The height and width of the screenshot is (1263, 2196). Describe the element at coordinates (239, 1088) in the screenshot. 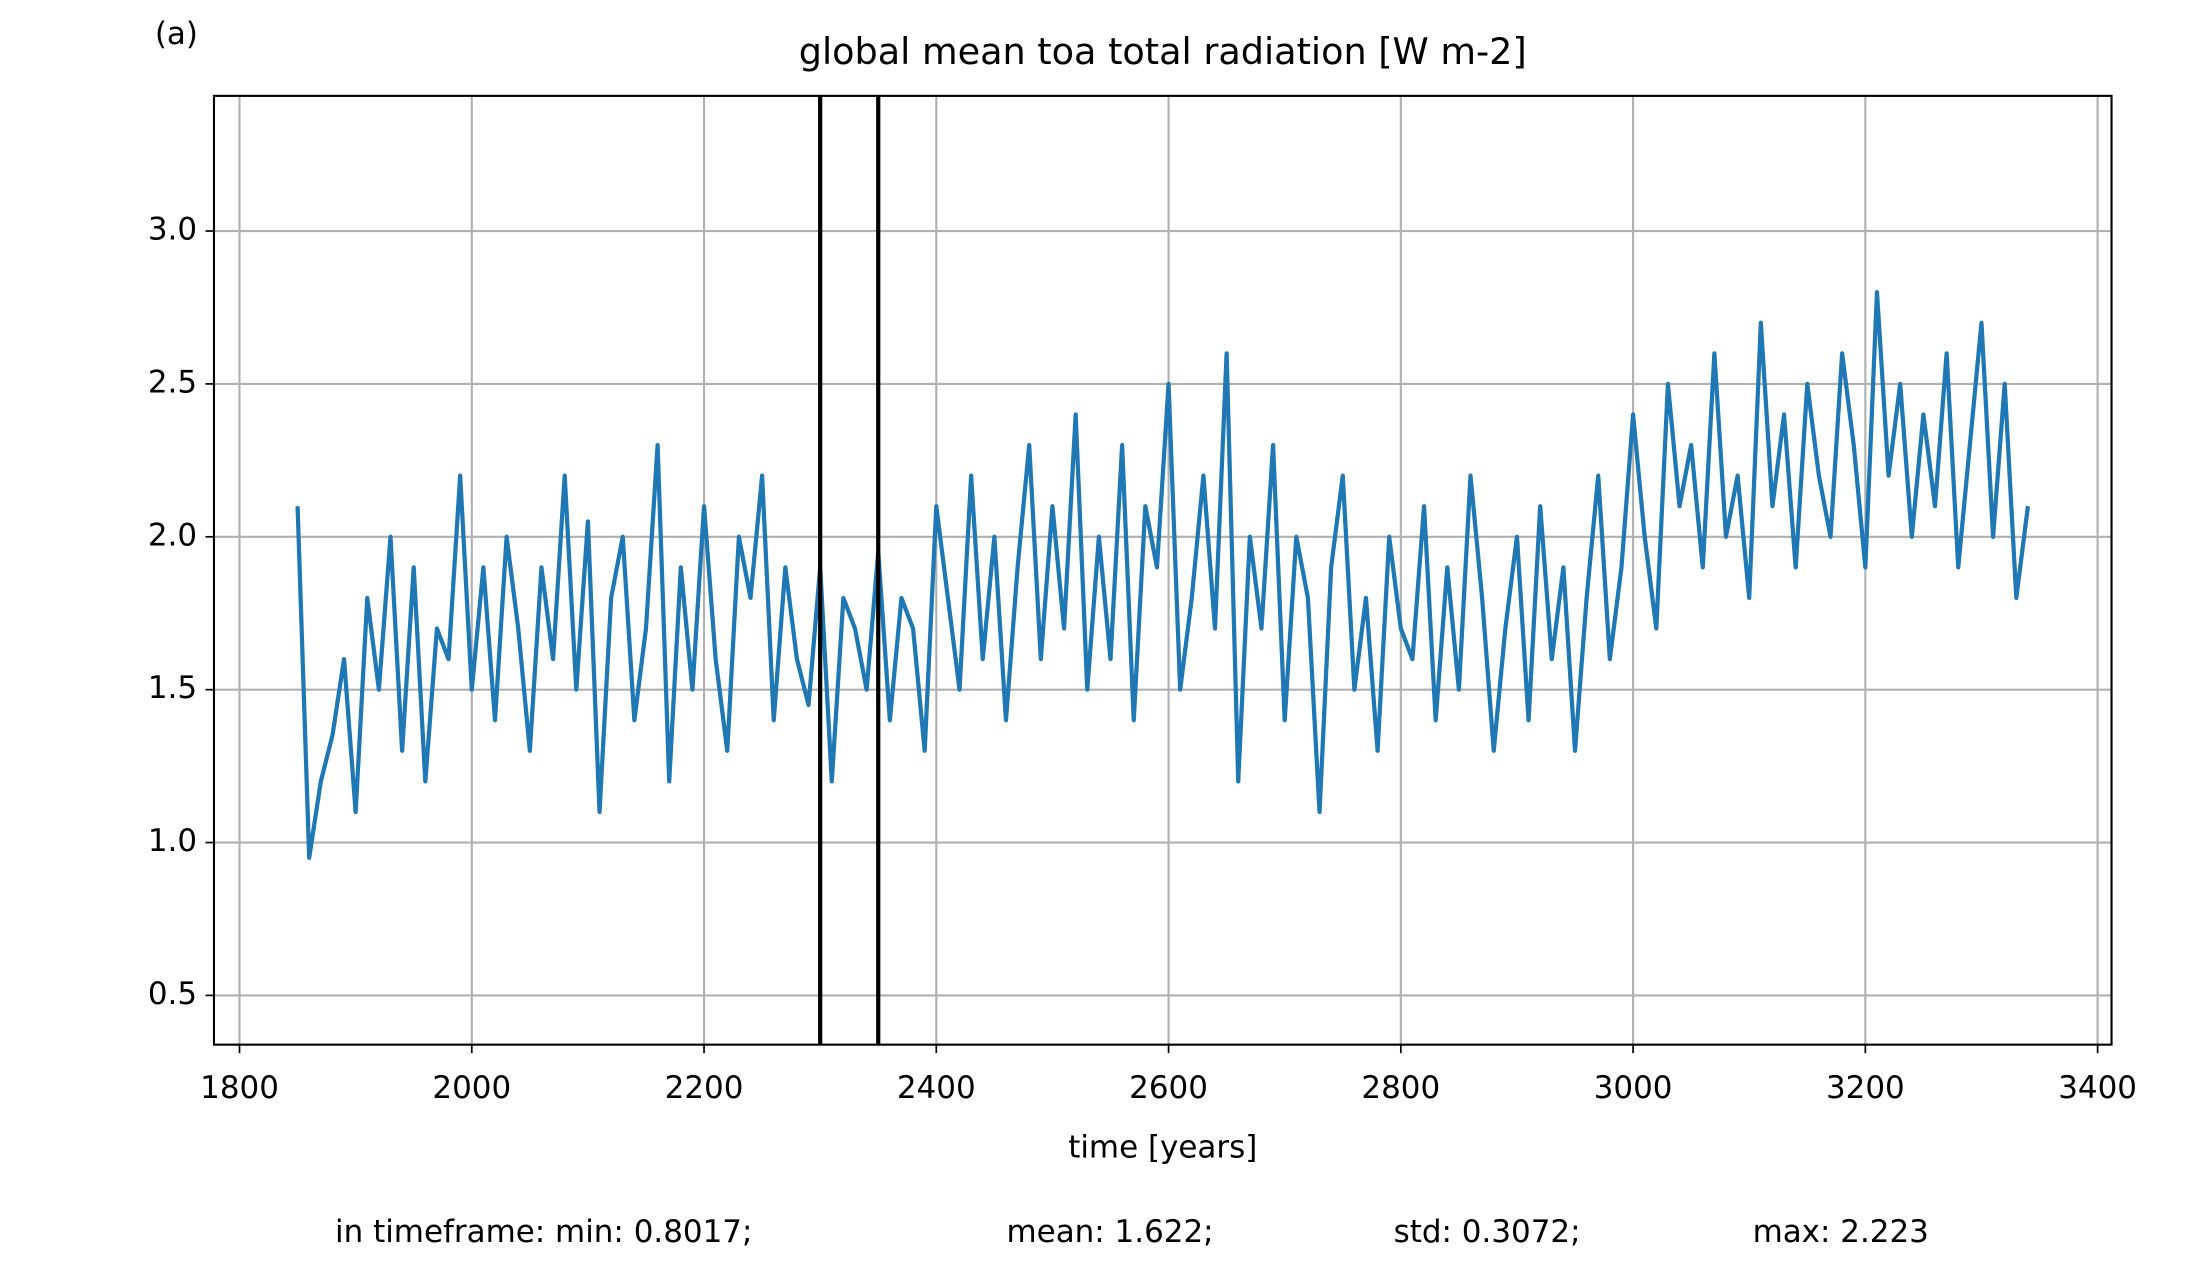

I see `x-tick-label: 1800` at that location.